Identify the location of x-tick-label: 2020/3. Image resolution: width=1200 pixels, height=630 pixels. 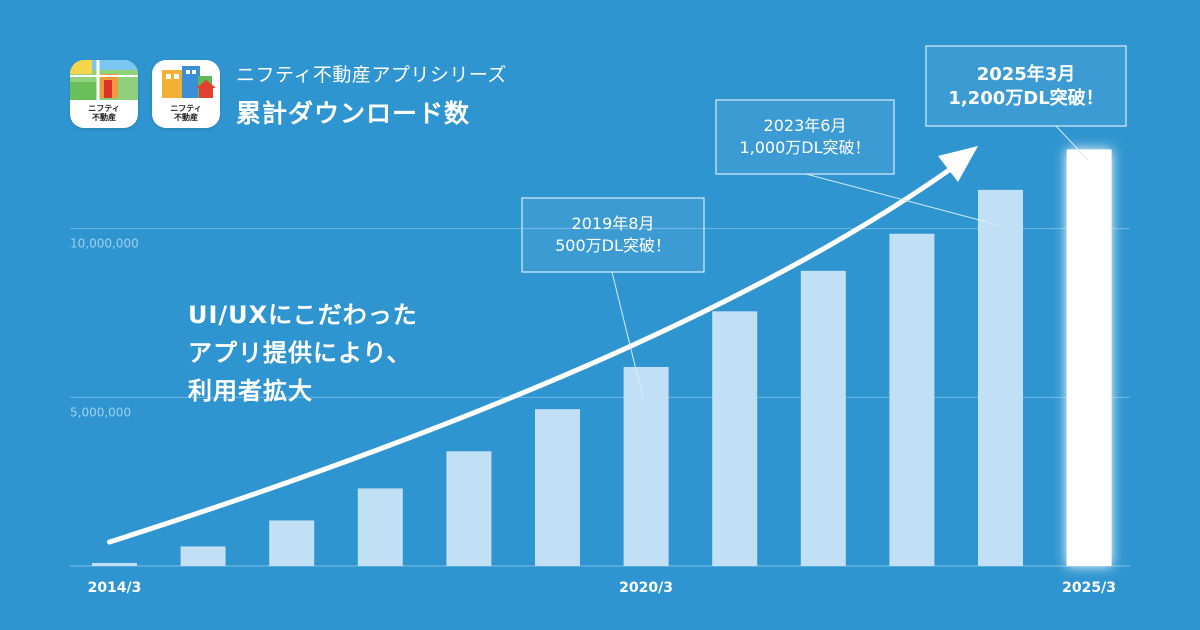
(646, 588).